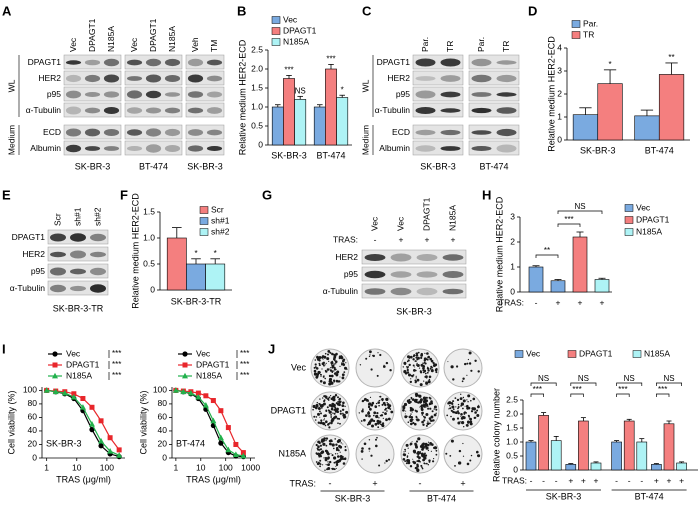 This screenshot has height=508, width=700. I want to click on x-tick-label: SK-BR-3-TR, so click(196, 301).